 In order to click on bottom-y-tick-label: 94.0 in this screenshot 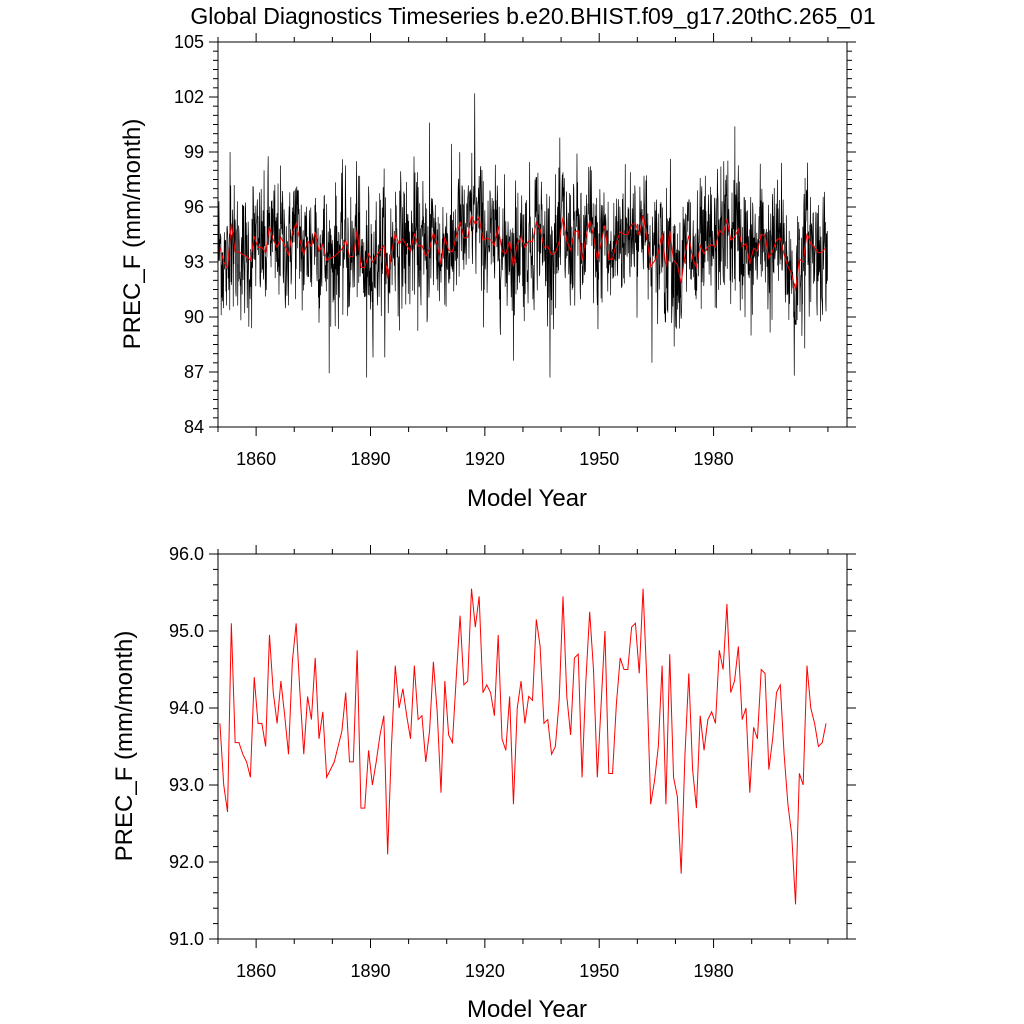, I will do `click(186, 708)`.